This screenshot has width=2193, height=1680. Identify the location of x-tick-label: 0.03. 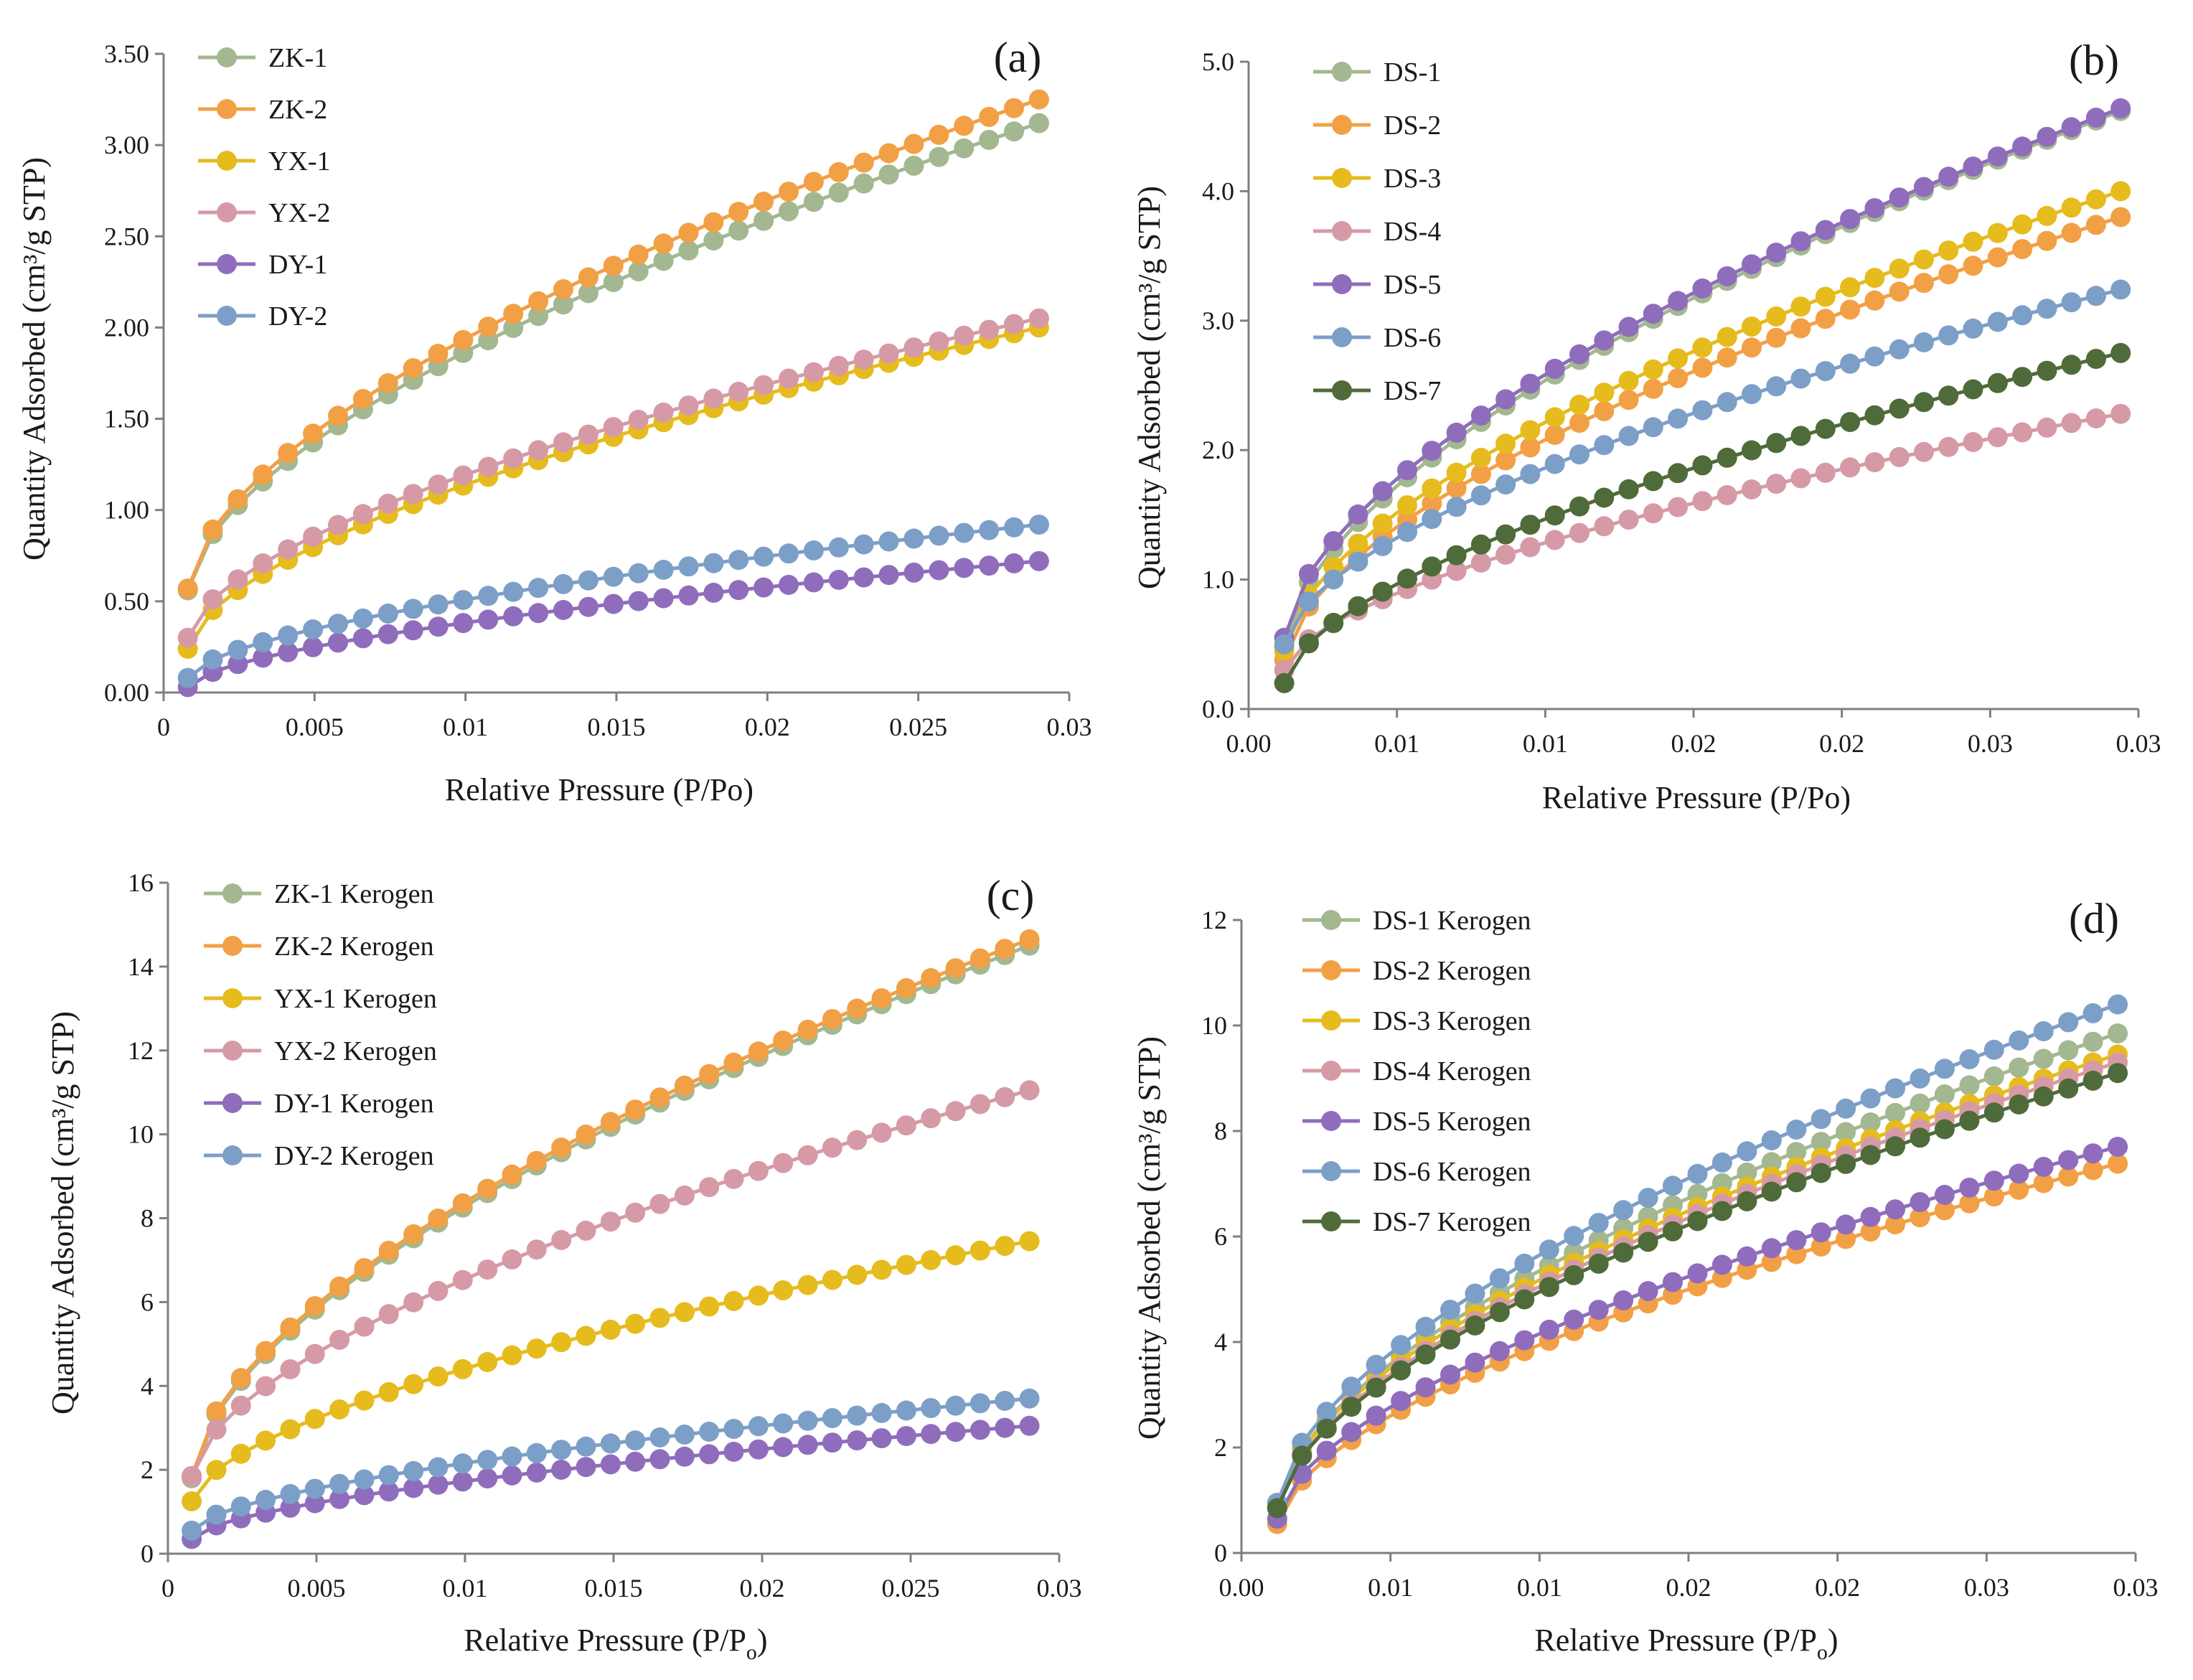
(1990, 743).